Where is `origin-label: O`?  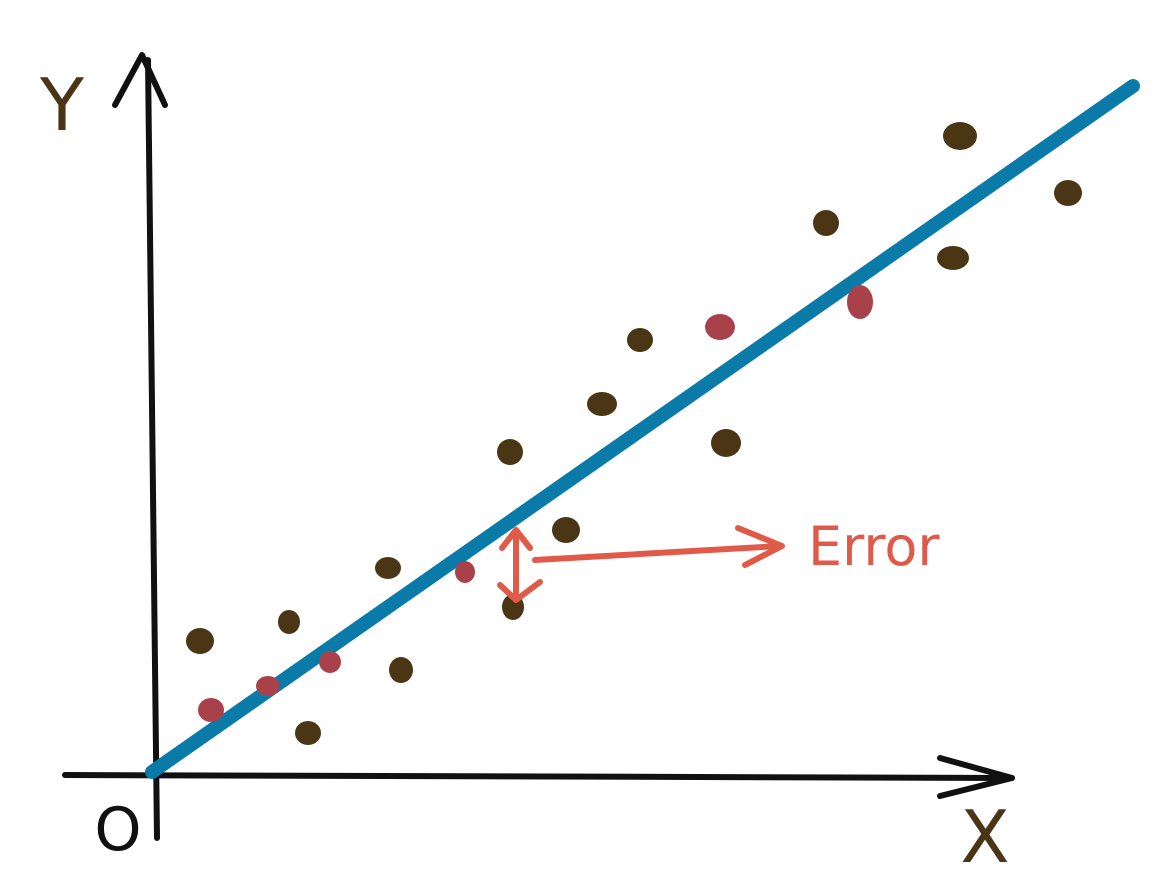 origin-label: O is located at coordinates (117, 830).